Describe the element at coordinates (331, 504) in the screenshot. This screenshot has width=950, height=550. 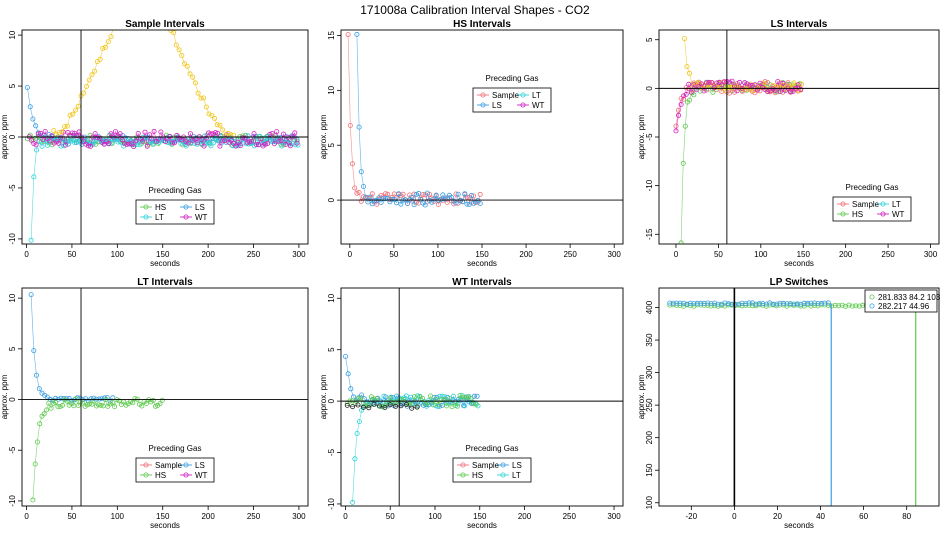
I see `y-tick-label: -10` at that location.